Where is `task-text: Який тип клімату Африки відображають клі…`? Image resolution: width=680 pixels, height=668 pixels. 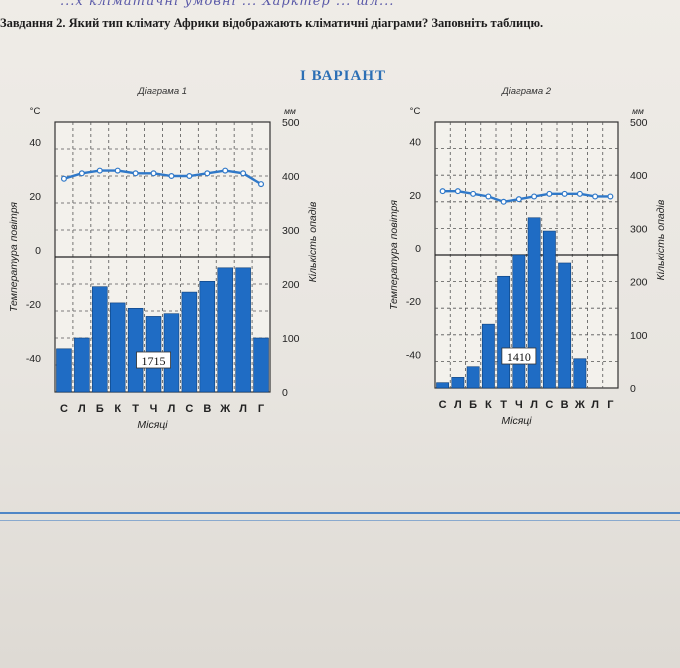
task-text: Який тип клімату Африки відображають клі… is located at coordinates (306, 23).